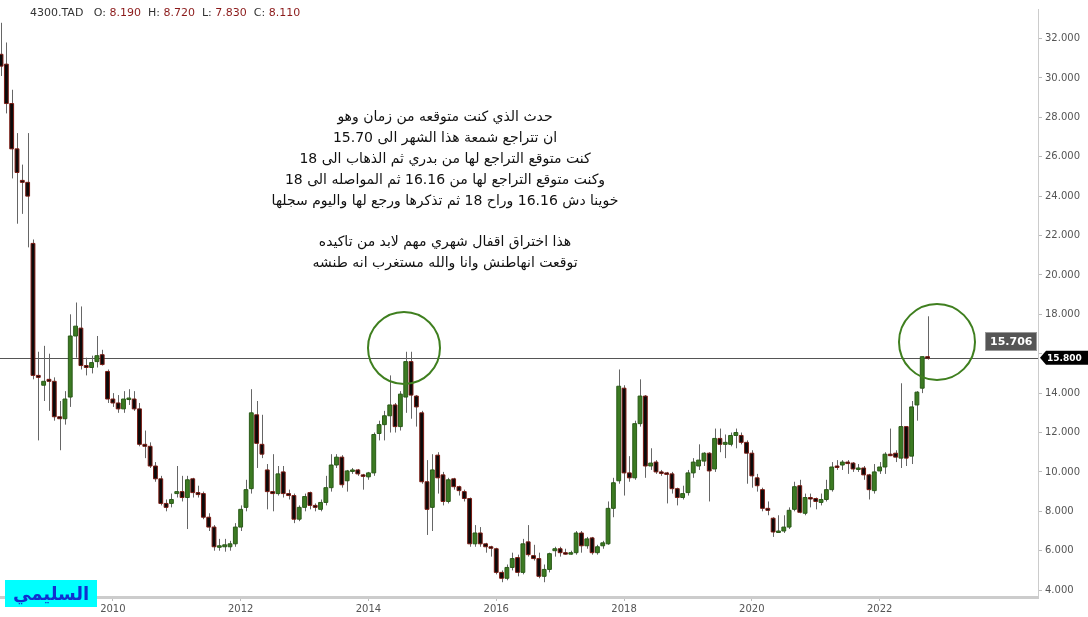 Image resolution: width=1088 pixels, height=617 pixels. I want to click on x-tick-label: 2022, so click(879, 608).